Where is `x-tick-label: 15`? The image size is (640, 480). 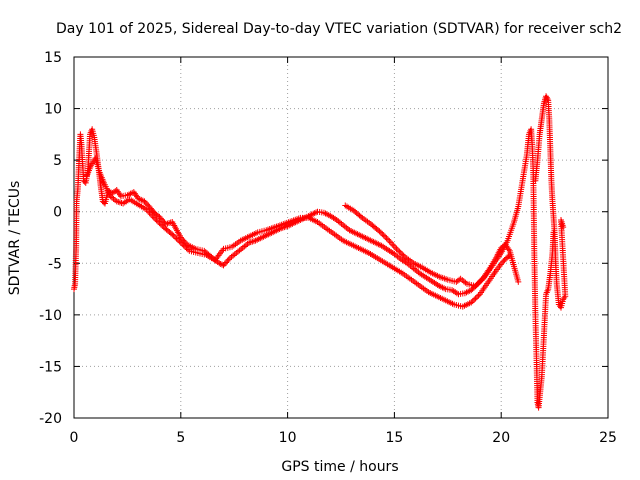
x-tick-label: 15 is located at coordinates (394, 438).